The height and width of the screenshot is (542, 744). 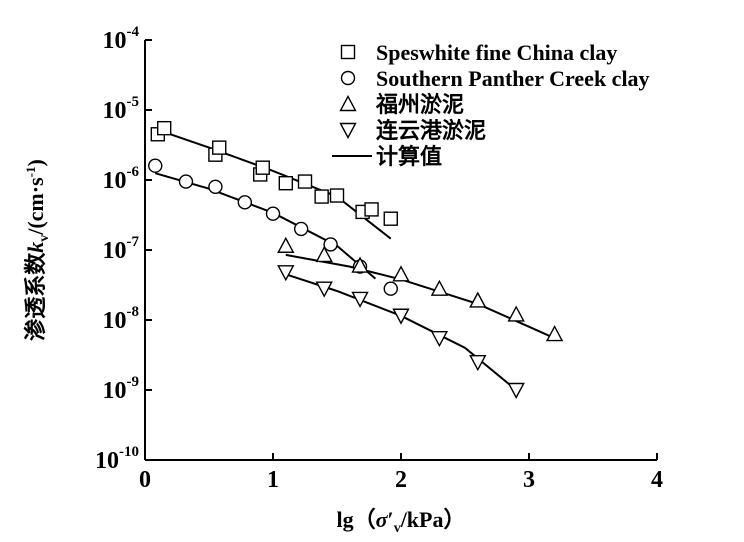 What do you see at coordinates (431, 130) in the screenshot?
I see `legend-label: 连云港淤泥` at bounding box center [431, 130].